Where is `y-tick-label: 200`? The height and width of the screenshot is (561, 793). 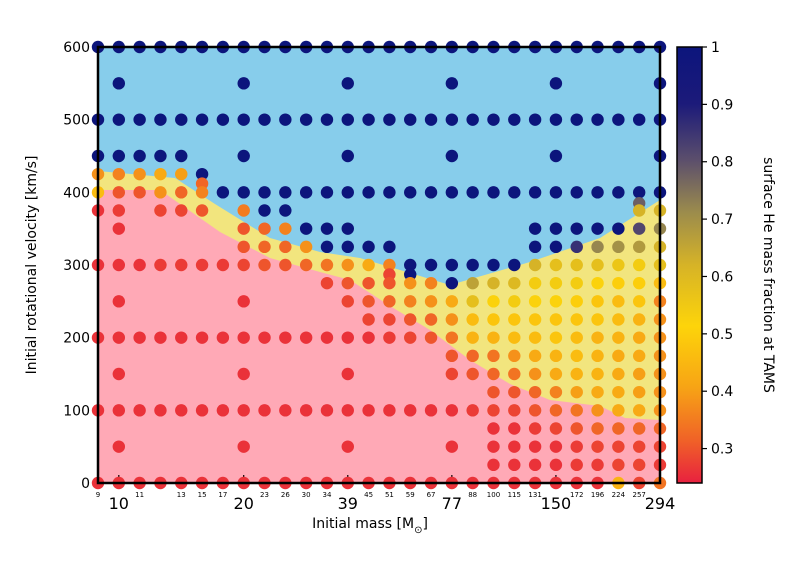 y-tick-label: 200 is located at coordinates (76, 339).